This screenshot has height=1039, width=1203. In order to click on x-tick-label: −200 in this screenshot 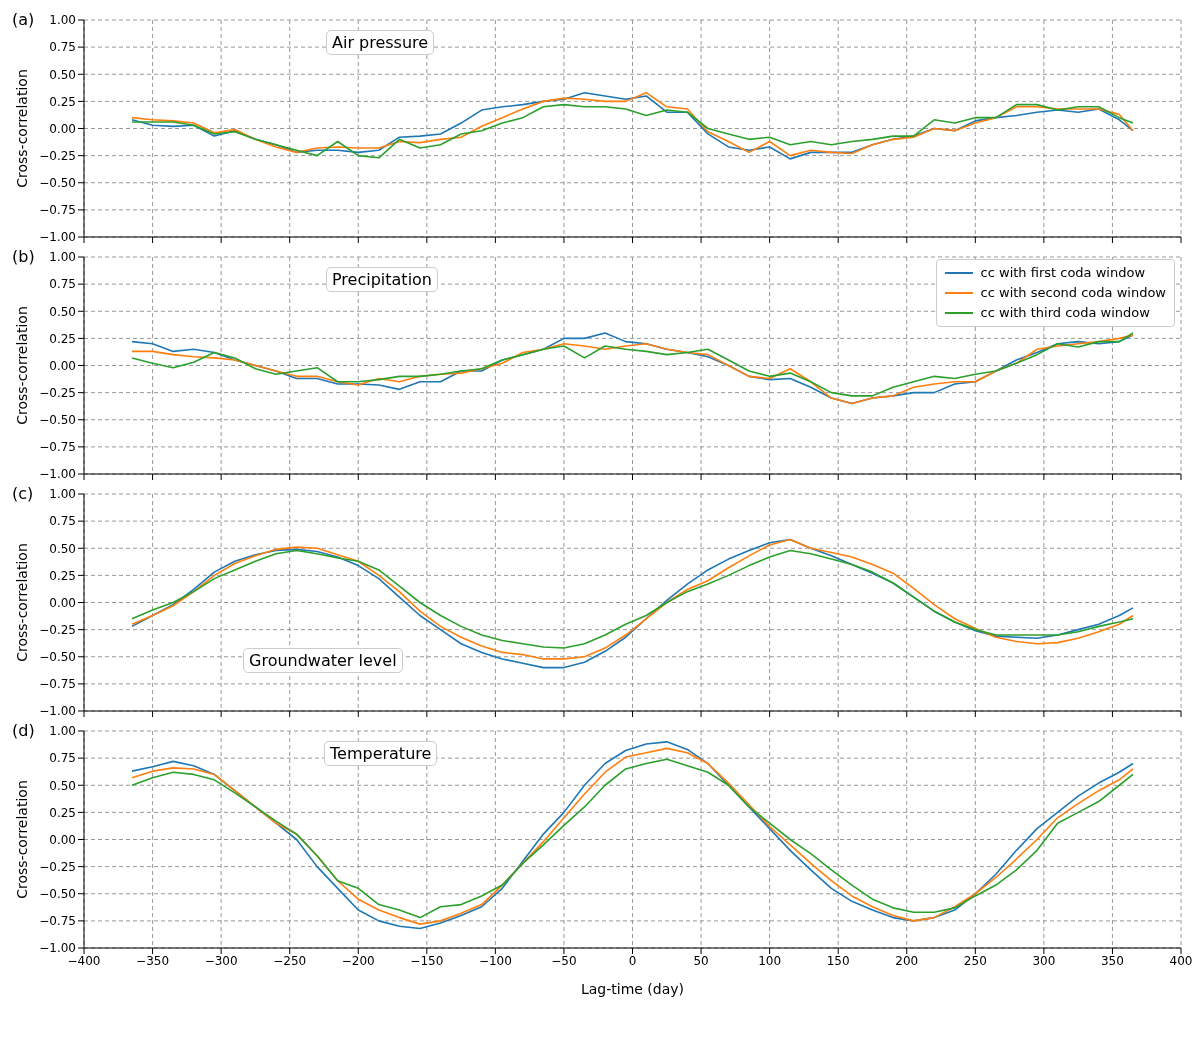, I will do `click(358, 960)`.